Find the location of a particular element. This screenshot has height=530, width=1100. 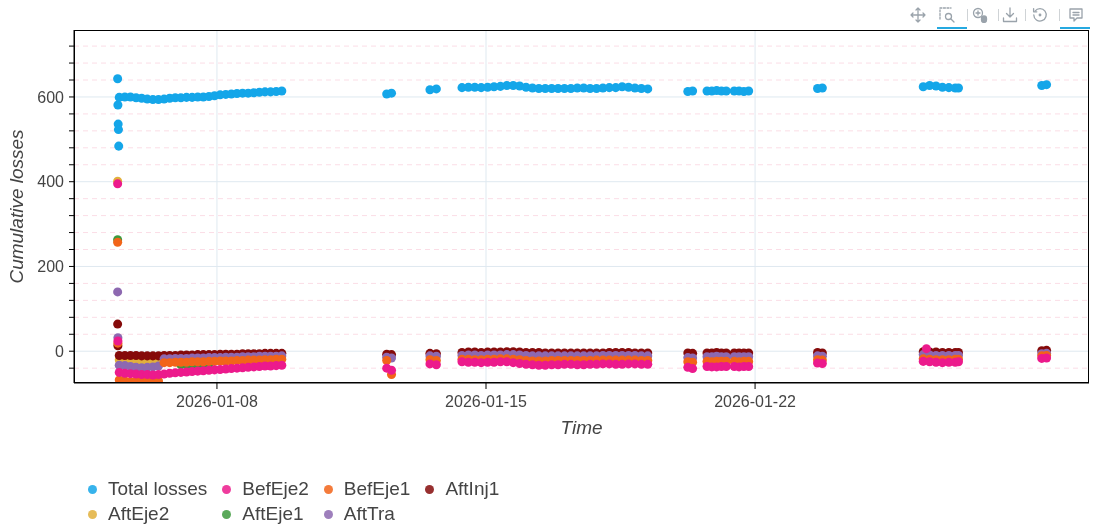

y-tick-label: 600 is located at coordinates (51, 97).